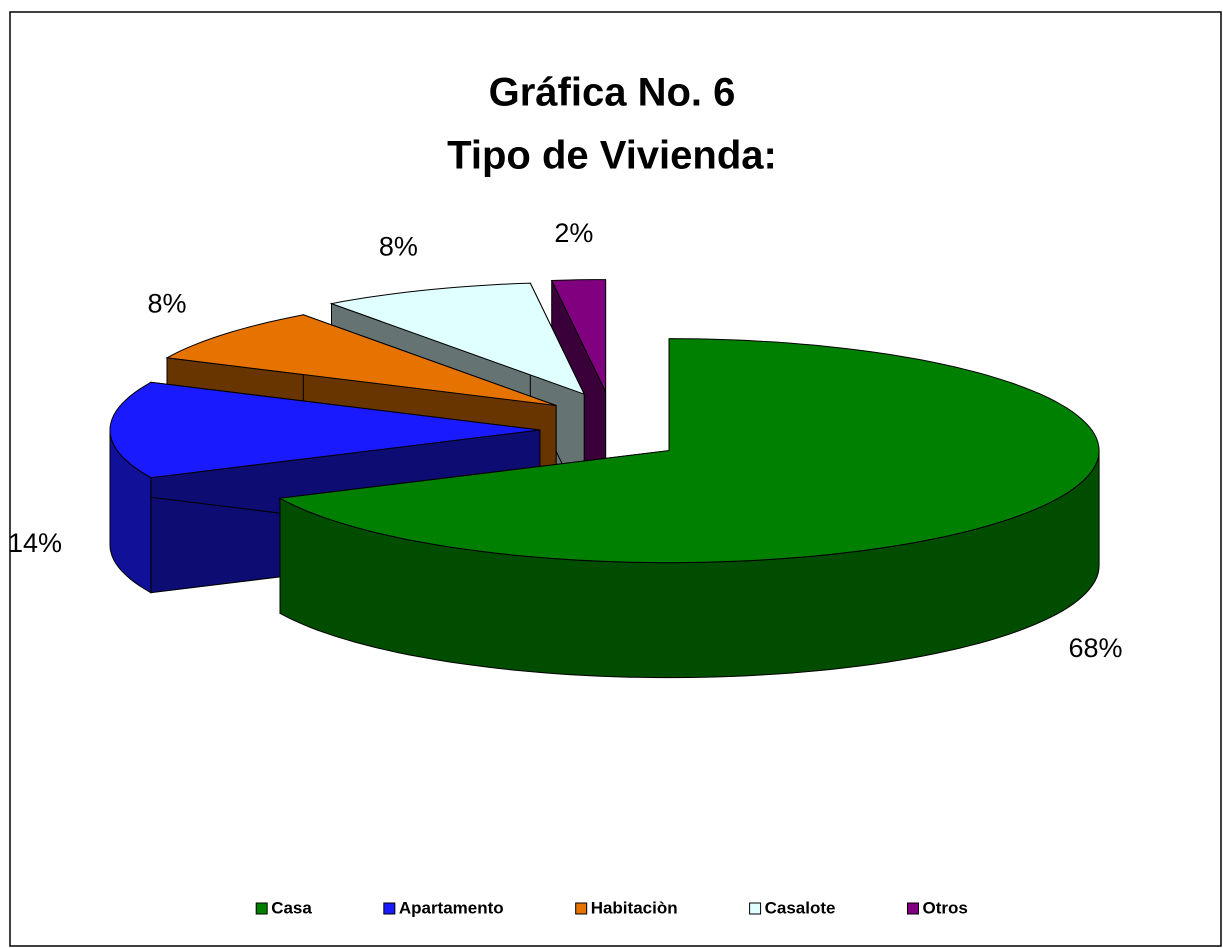  I want to click on legend-item: Casalote, so click(792, 907).